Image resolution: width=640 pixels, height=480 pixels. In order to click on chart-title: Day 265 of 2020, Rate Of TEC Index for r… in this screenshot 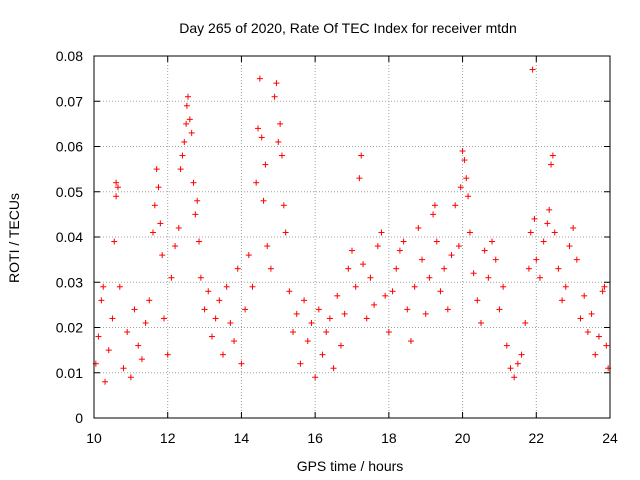, I will do `click(347, 28)`.